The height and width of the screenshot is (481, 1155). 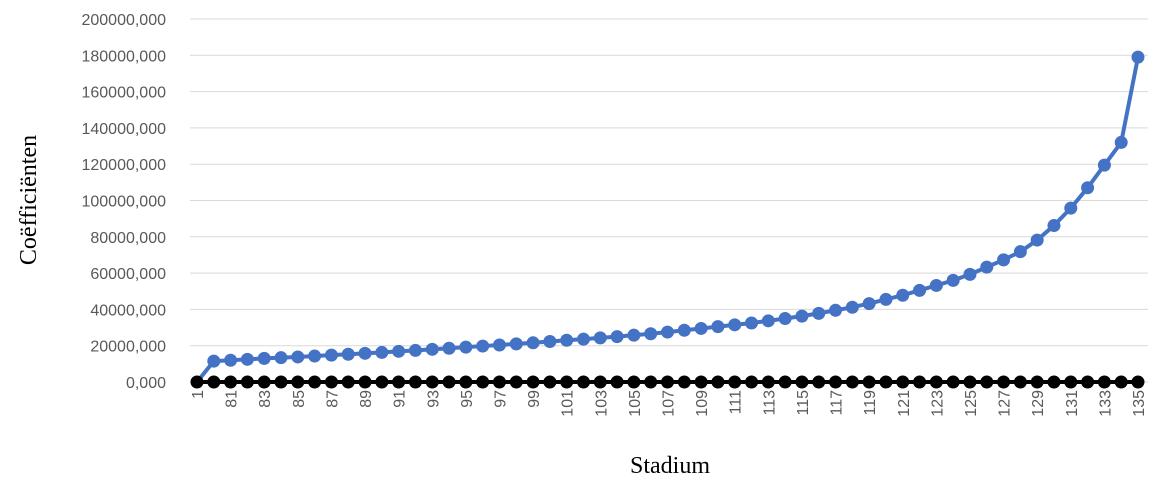 I want to click on x-tick-label: 121, so click(x=904, y=403).